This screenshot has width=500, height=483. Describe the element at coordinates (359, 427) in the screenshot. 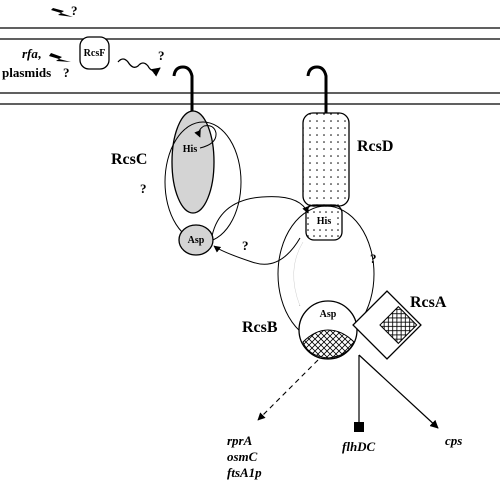

I see `flhdc-block-icon` at that location.